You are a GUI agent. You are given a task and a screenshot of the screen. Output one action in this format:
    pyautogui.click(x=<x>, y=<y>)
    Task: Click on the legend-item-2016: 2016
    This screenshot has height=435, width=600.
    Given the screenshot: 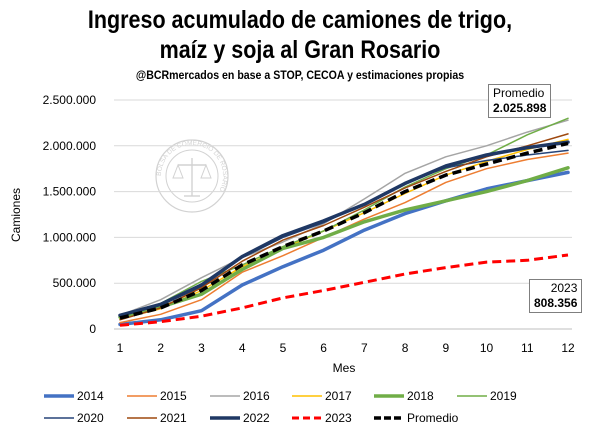 What is the action you would take?
    pyautogui.click(x=240, y=396)
    